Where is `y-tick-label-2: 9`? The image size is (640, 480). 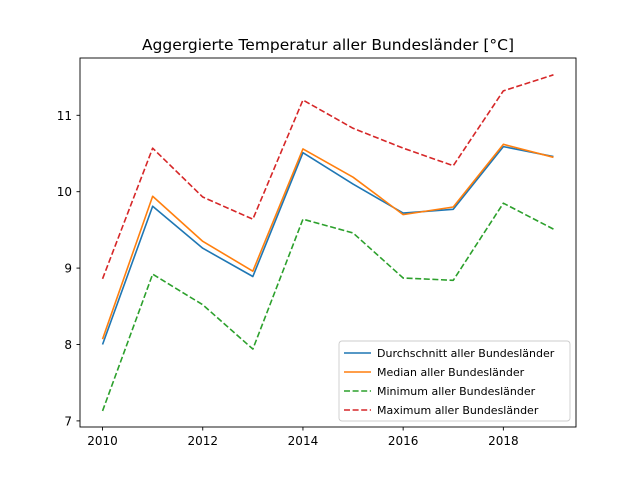 y-tick-label-2: 9 is located at coordinates (68, 269).